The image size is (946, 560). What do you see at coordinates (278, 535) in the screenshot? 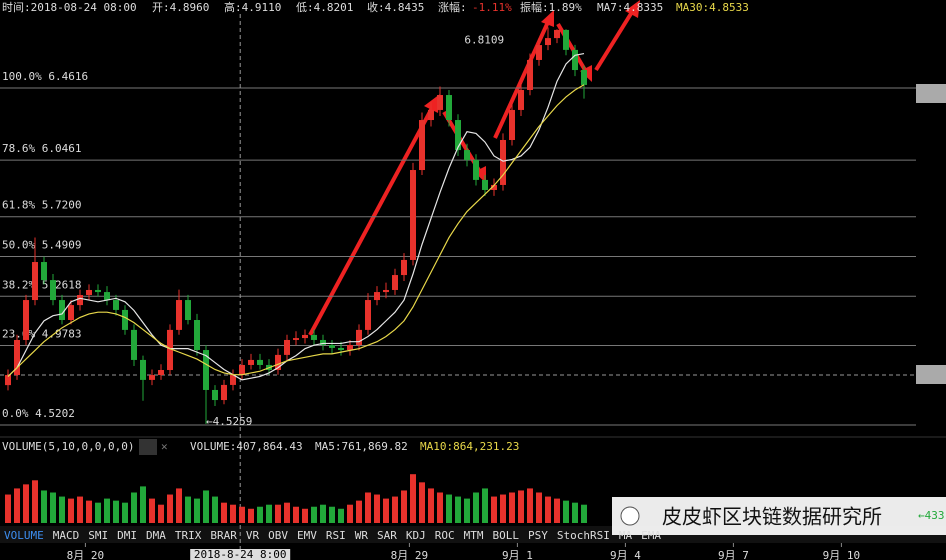
I see `toolbar-item: OBV` at bounding box center [278, 535].